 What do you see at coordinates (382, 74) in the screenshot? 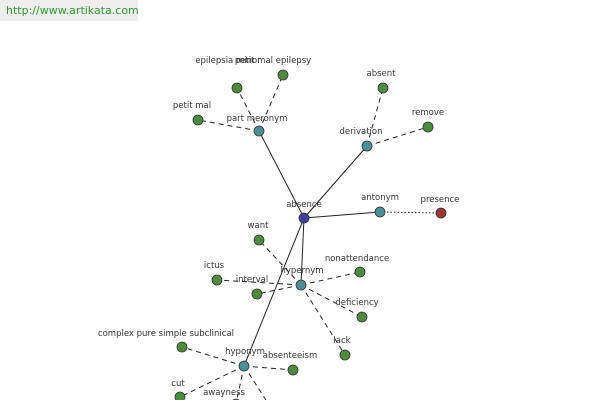
I see `node-label: absent` at bounding box center [382, 74].